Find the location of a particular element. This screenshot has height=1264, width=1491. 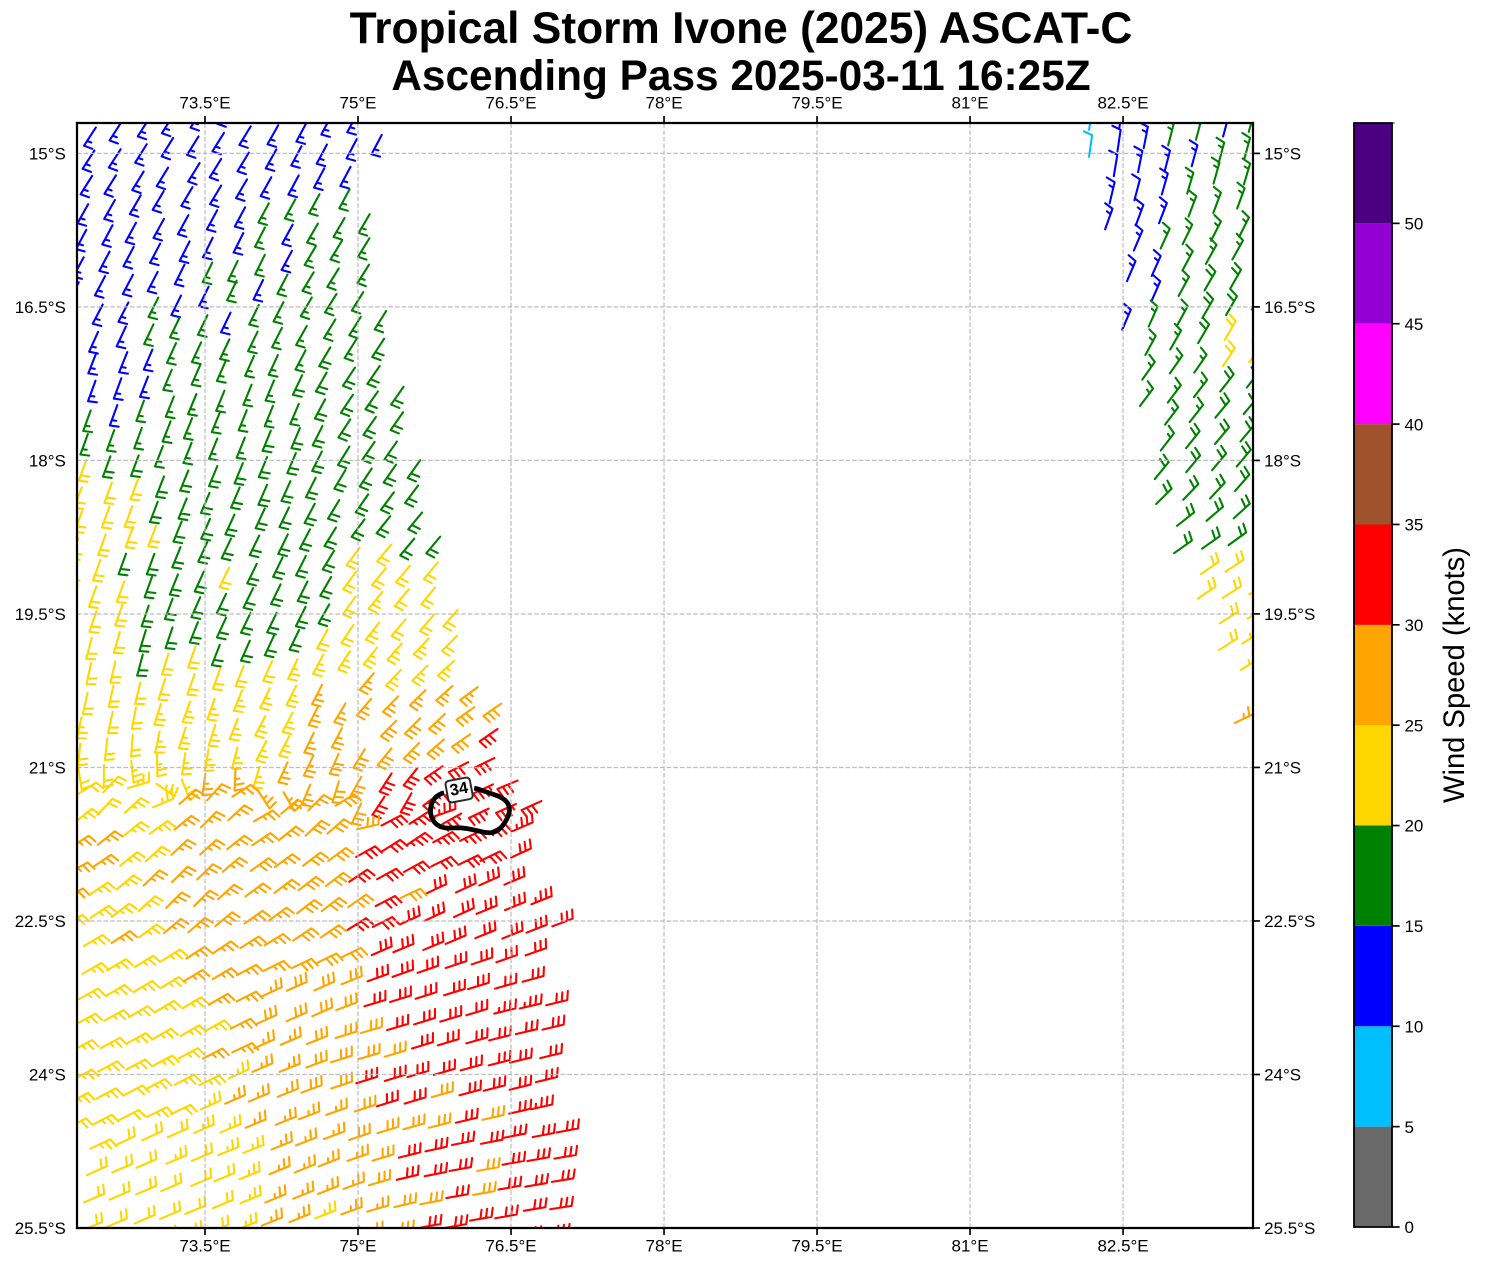

svg-text: 30 is located at coordinates (1413, 625).